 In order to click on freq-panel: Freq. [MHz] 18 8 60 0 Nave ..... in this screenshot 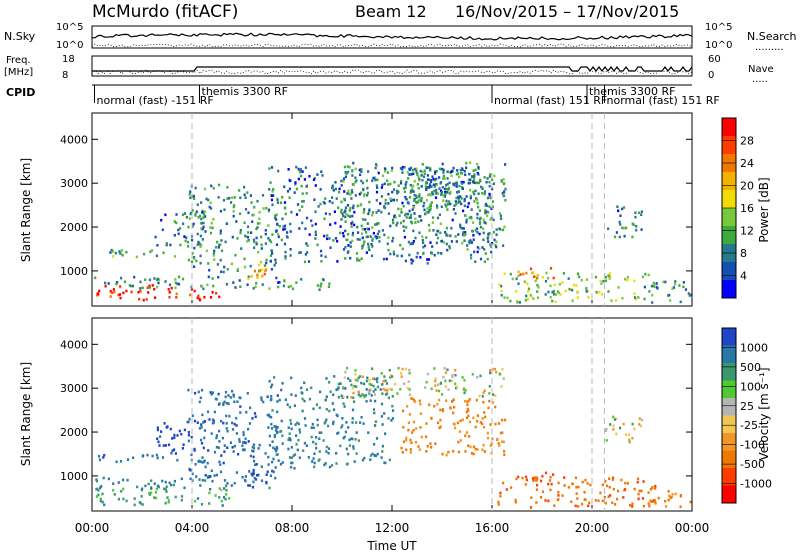, I will do `click(389, 69)`.